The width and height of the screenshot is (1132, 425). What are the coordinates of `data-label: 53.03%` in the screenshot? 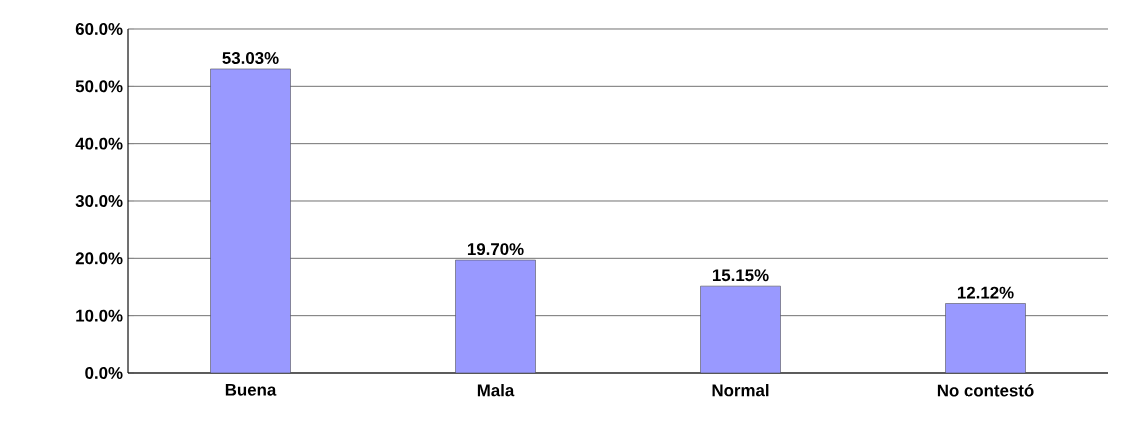 It's located at (250, 58).